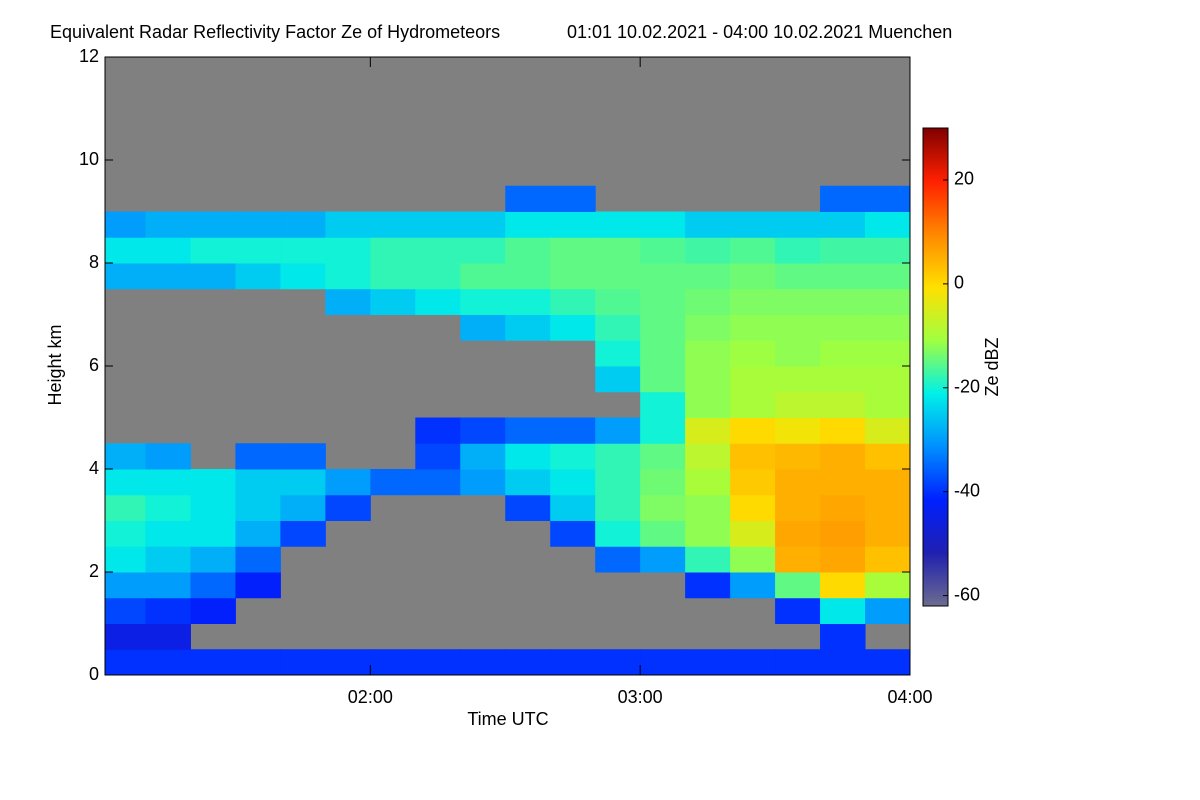  Describe the element at coordinates (94, 468) in the screenshot. I see `y-tick-label: 4` at that location.